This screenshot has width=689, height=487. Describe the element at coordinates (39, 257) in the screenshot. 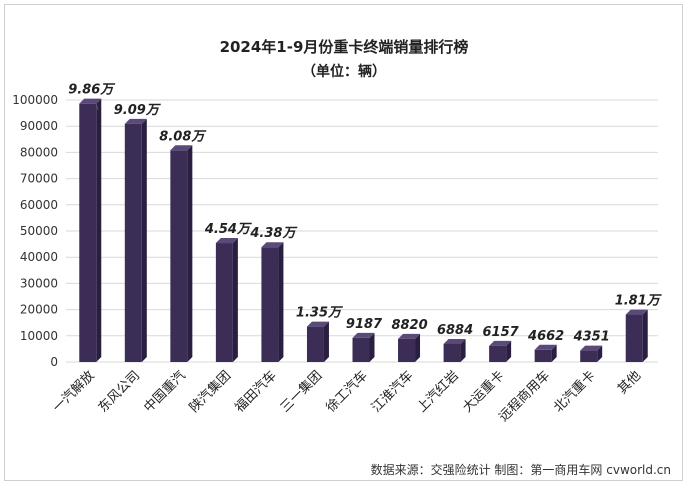

I see `y-tick-label: 40000` at that location.